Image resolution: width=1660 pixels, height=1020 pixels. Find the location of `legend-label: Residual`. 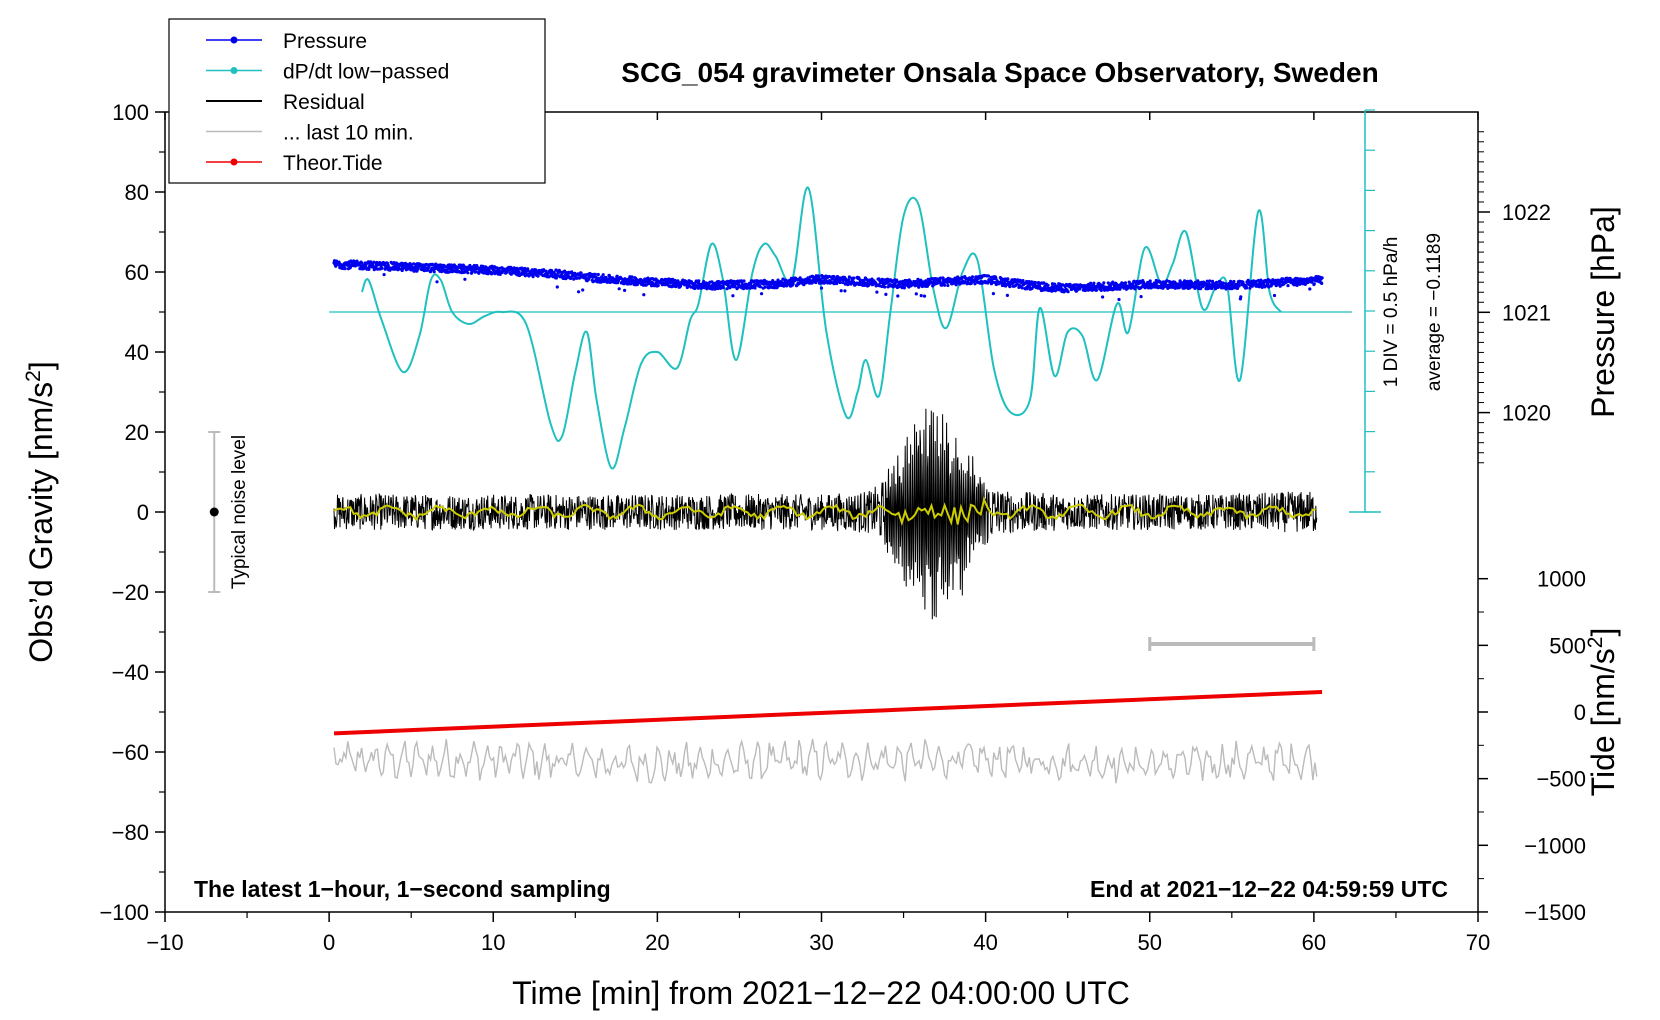

legend-label: Residual is located at coordinates (324, 102).